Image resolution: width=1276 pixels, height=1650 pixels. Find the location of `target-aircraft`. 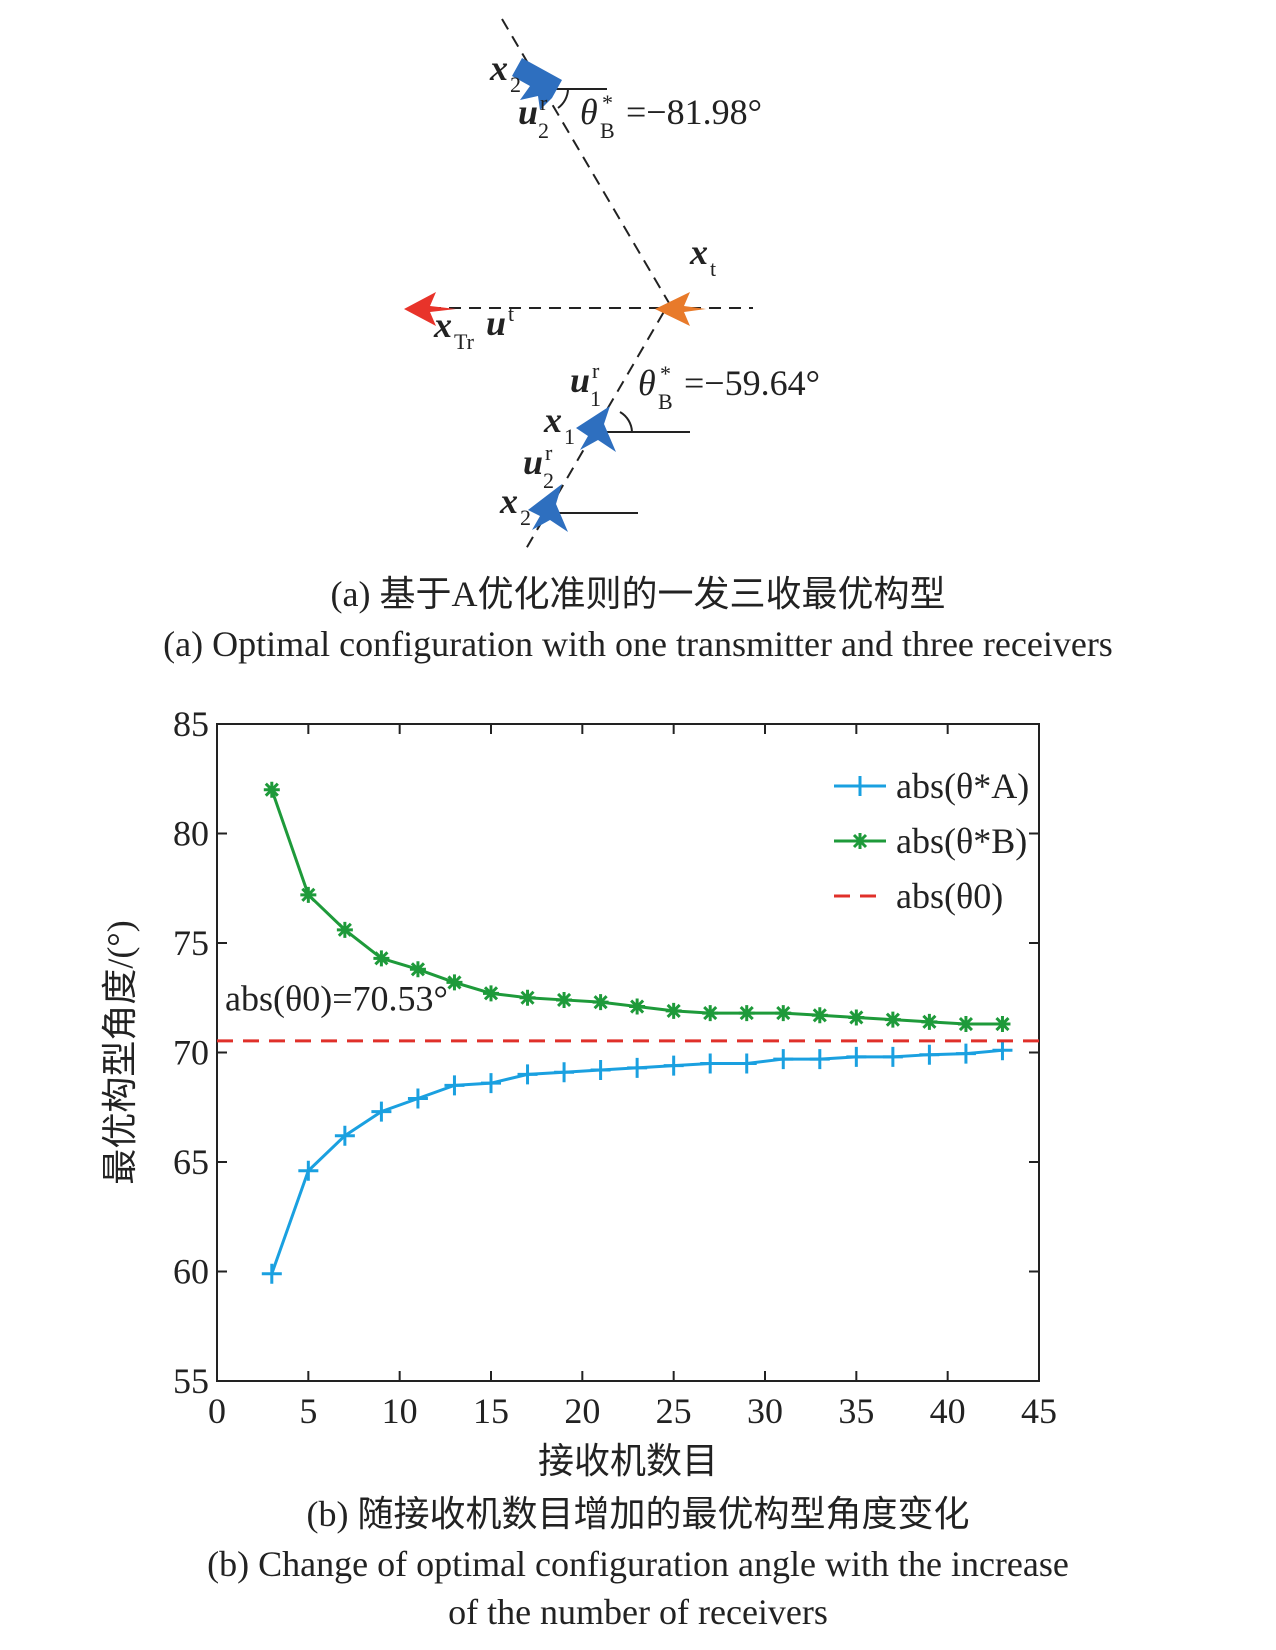

target-aircraft is located at coordinates (680, 309).